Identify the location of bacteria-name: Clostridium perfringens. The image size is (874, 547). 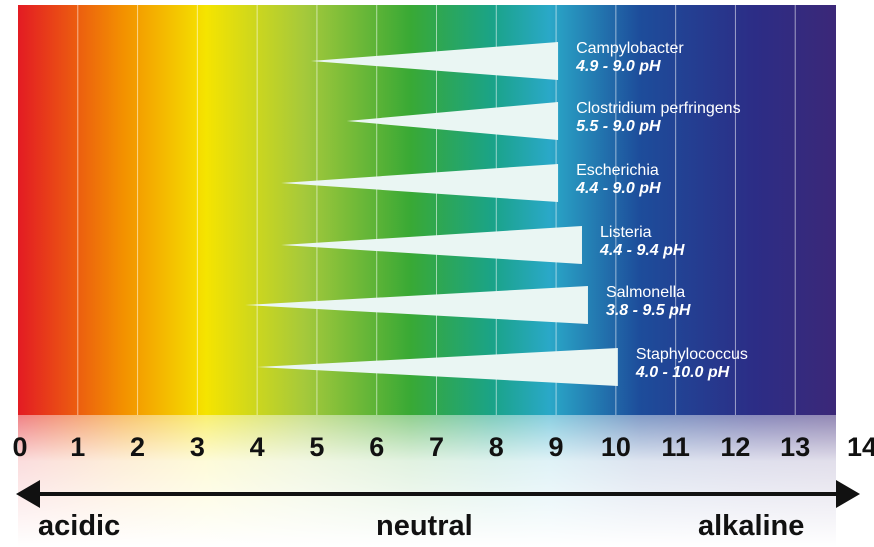
(658, 108).